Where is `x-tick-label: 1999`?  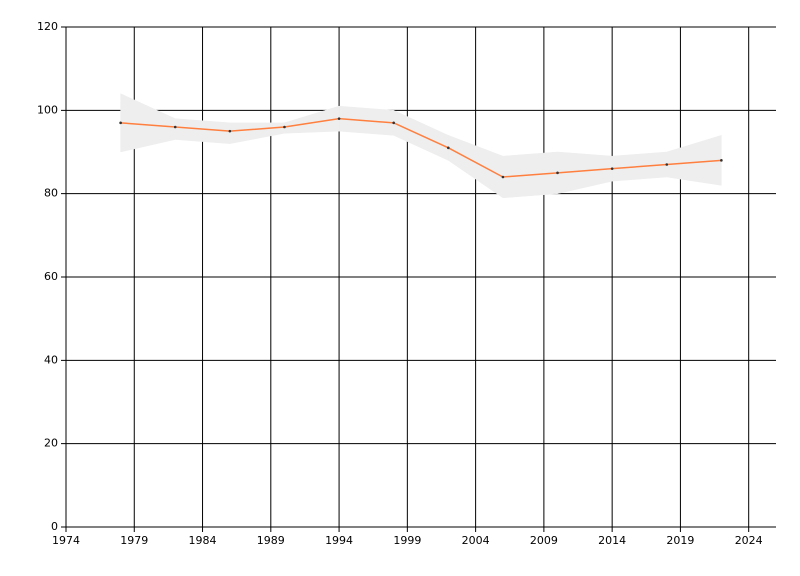 x-tick-label: 1999 is located at coordinates (407, 540).